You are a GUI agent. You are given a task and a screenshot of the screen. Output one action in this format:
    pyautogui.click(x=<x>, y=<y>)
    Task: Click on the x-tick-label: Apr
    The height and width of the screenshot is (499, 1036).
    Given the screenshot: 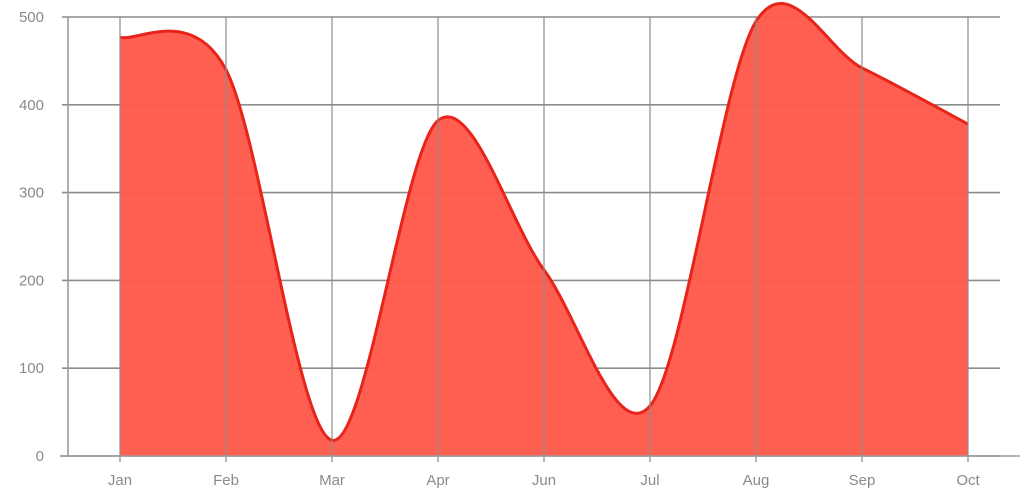 What is the action you would take?
    pyautogui.click(x=437, y=480)
    